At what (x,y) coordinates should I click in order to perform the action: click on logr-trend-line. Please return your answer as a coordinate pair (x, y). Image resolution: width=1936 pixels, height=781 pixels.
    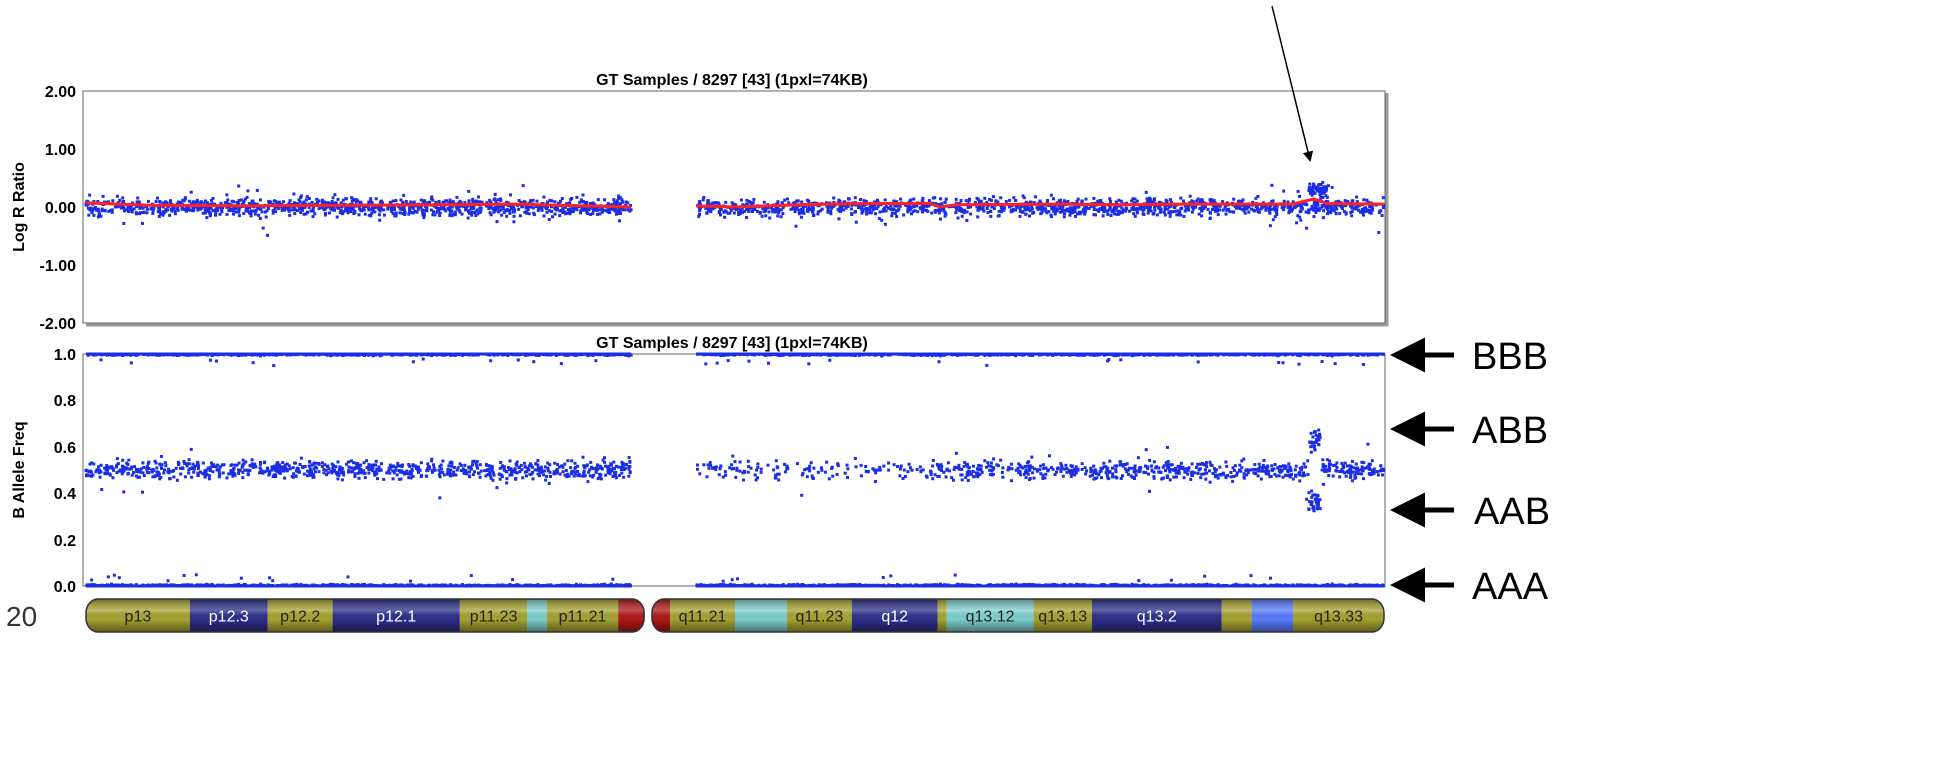
    Looking at the image, I should click on (735, 203).